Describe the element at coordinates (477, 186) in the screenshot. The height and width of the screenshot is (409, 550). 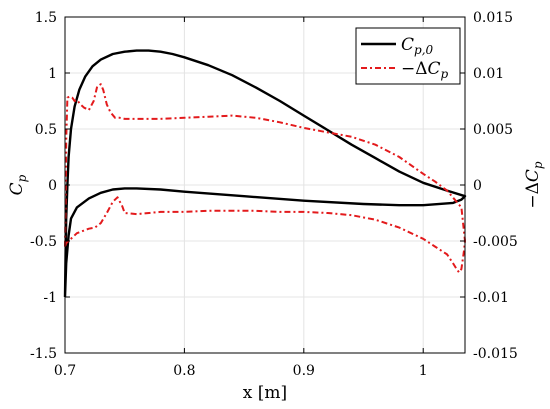
I see `y-tick-label-right: 0` at that location.